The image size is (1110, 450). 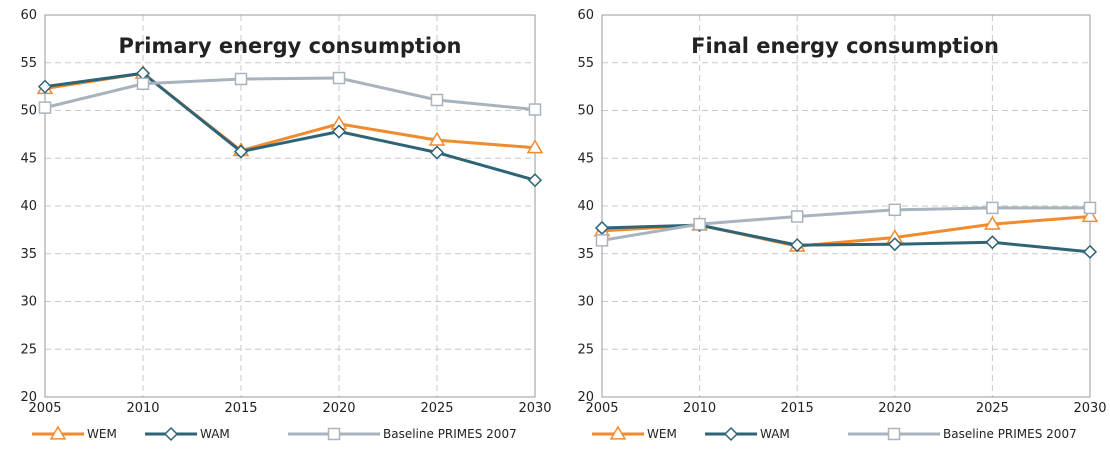 I want to click on chart-title: Primary energy consumption, so click(x=290, y=46).